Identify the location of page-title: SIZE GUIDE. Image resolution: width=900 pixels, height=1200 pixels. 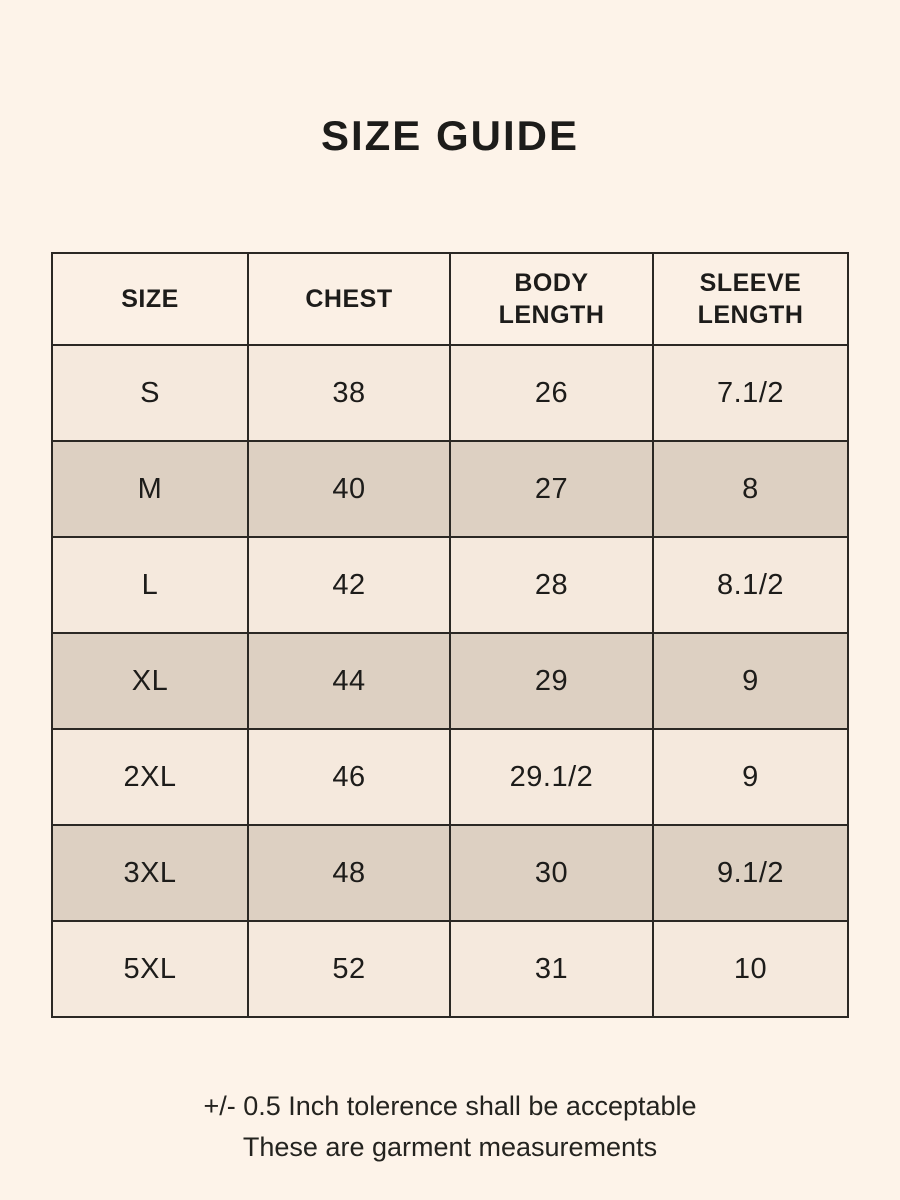
(450, 135).